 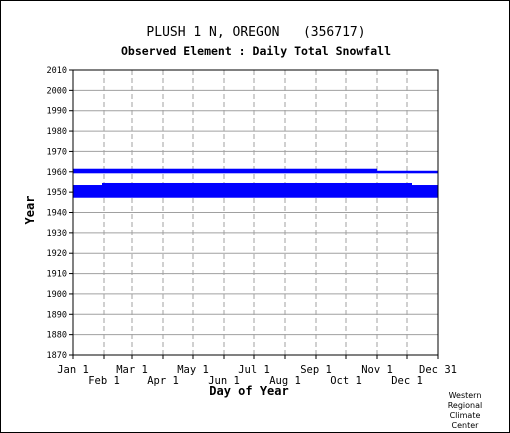 I want to click on y-tick-label: 1870, so click(x=57, y=356).